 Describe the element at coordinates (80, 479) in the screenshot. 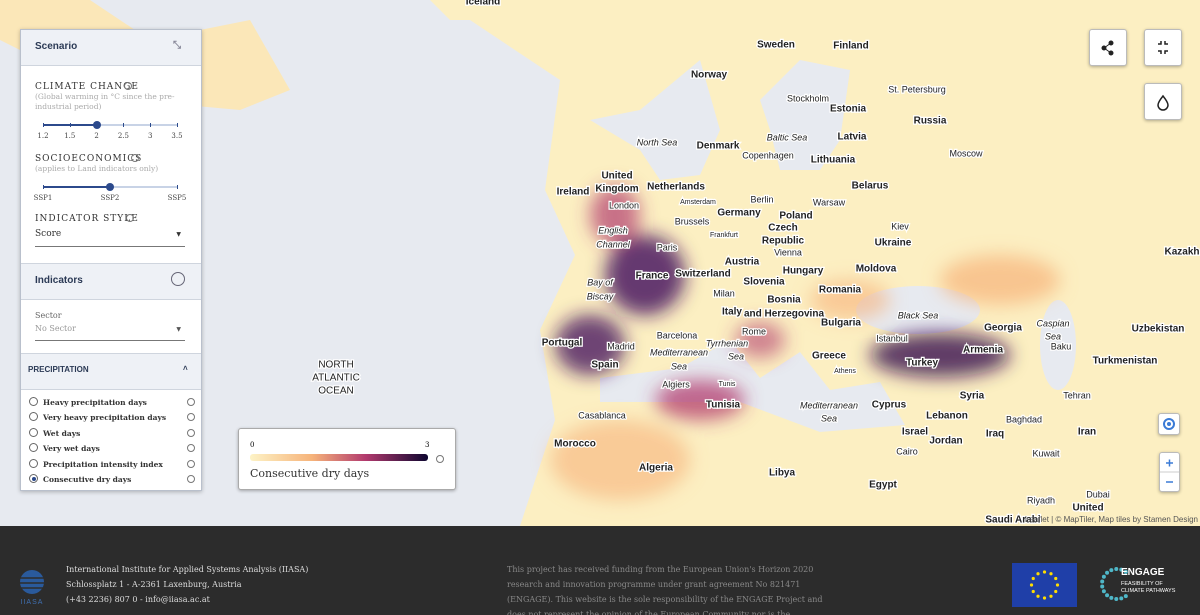

I see `option: Consecutive dry days` at that location.